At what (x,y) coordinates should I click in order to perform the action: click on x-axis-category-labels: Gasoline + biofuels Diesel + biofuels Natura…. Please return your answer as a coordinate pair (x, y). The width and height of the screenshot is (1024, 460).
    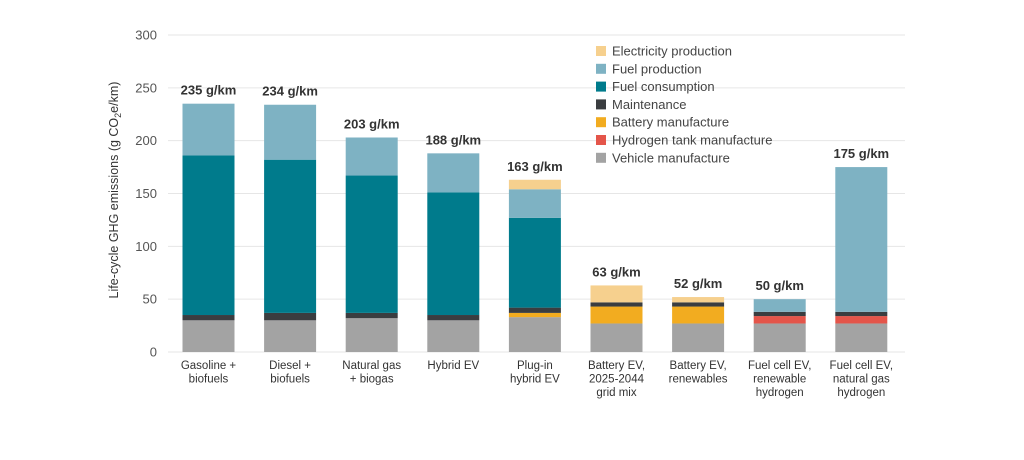
    Looking at the image, I should click on (537, 379).